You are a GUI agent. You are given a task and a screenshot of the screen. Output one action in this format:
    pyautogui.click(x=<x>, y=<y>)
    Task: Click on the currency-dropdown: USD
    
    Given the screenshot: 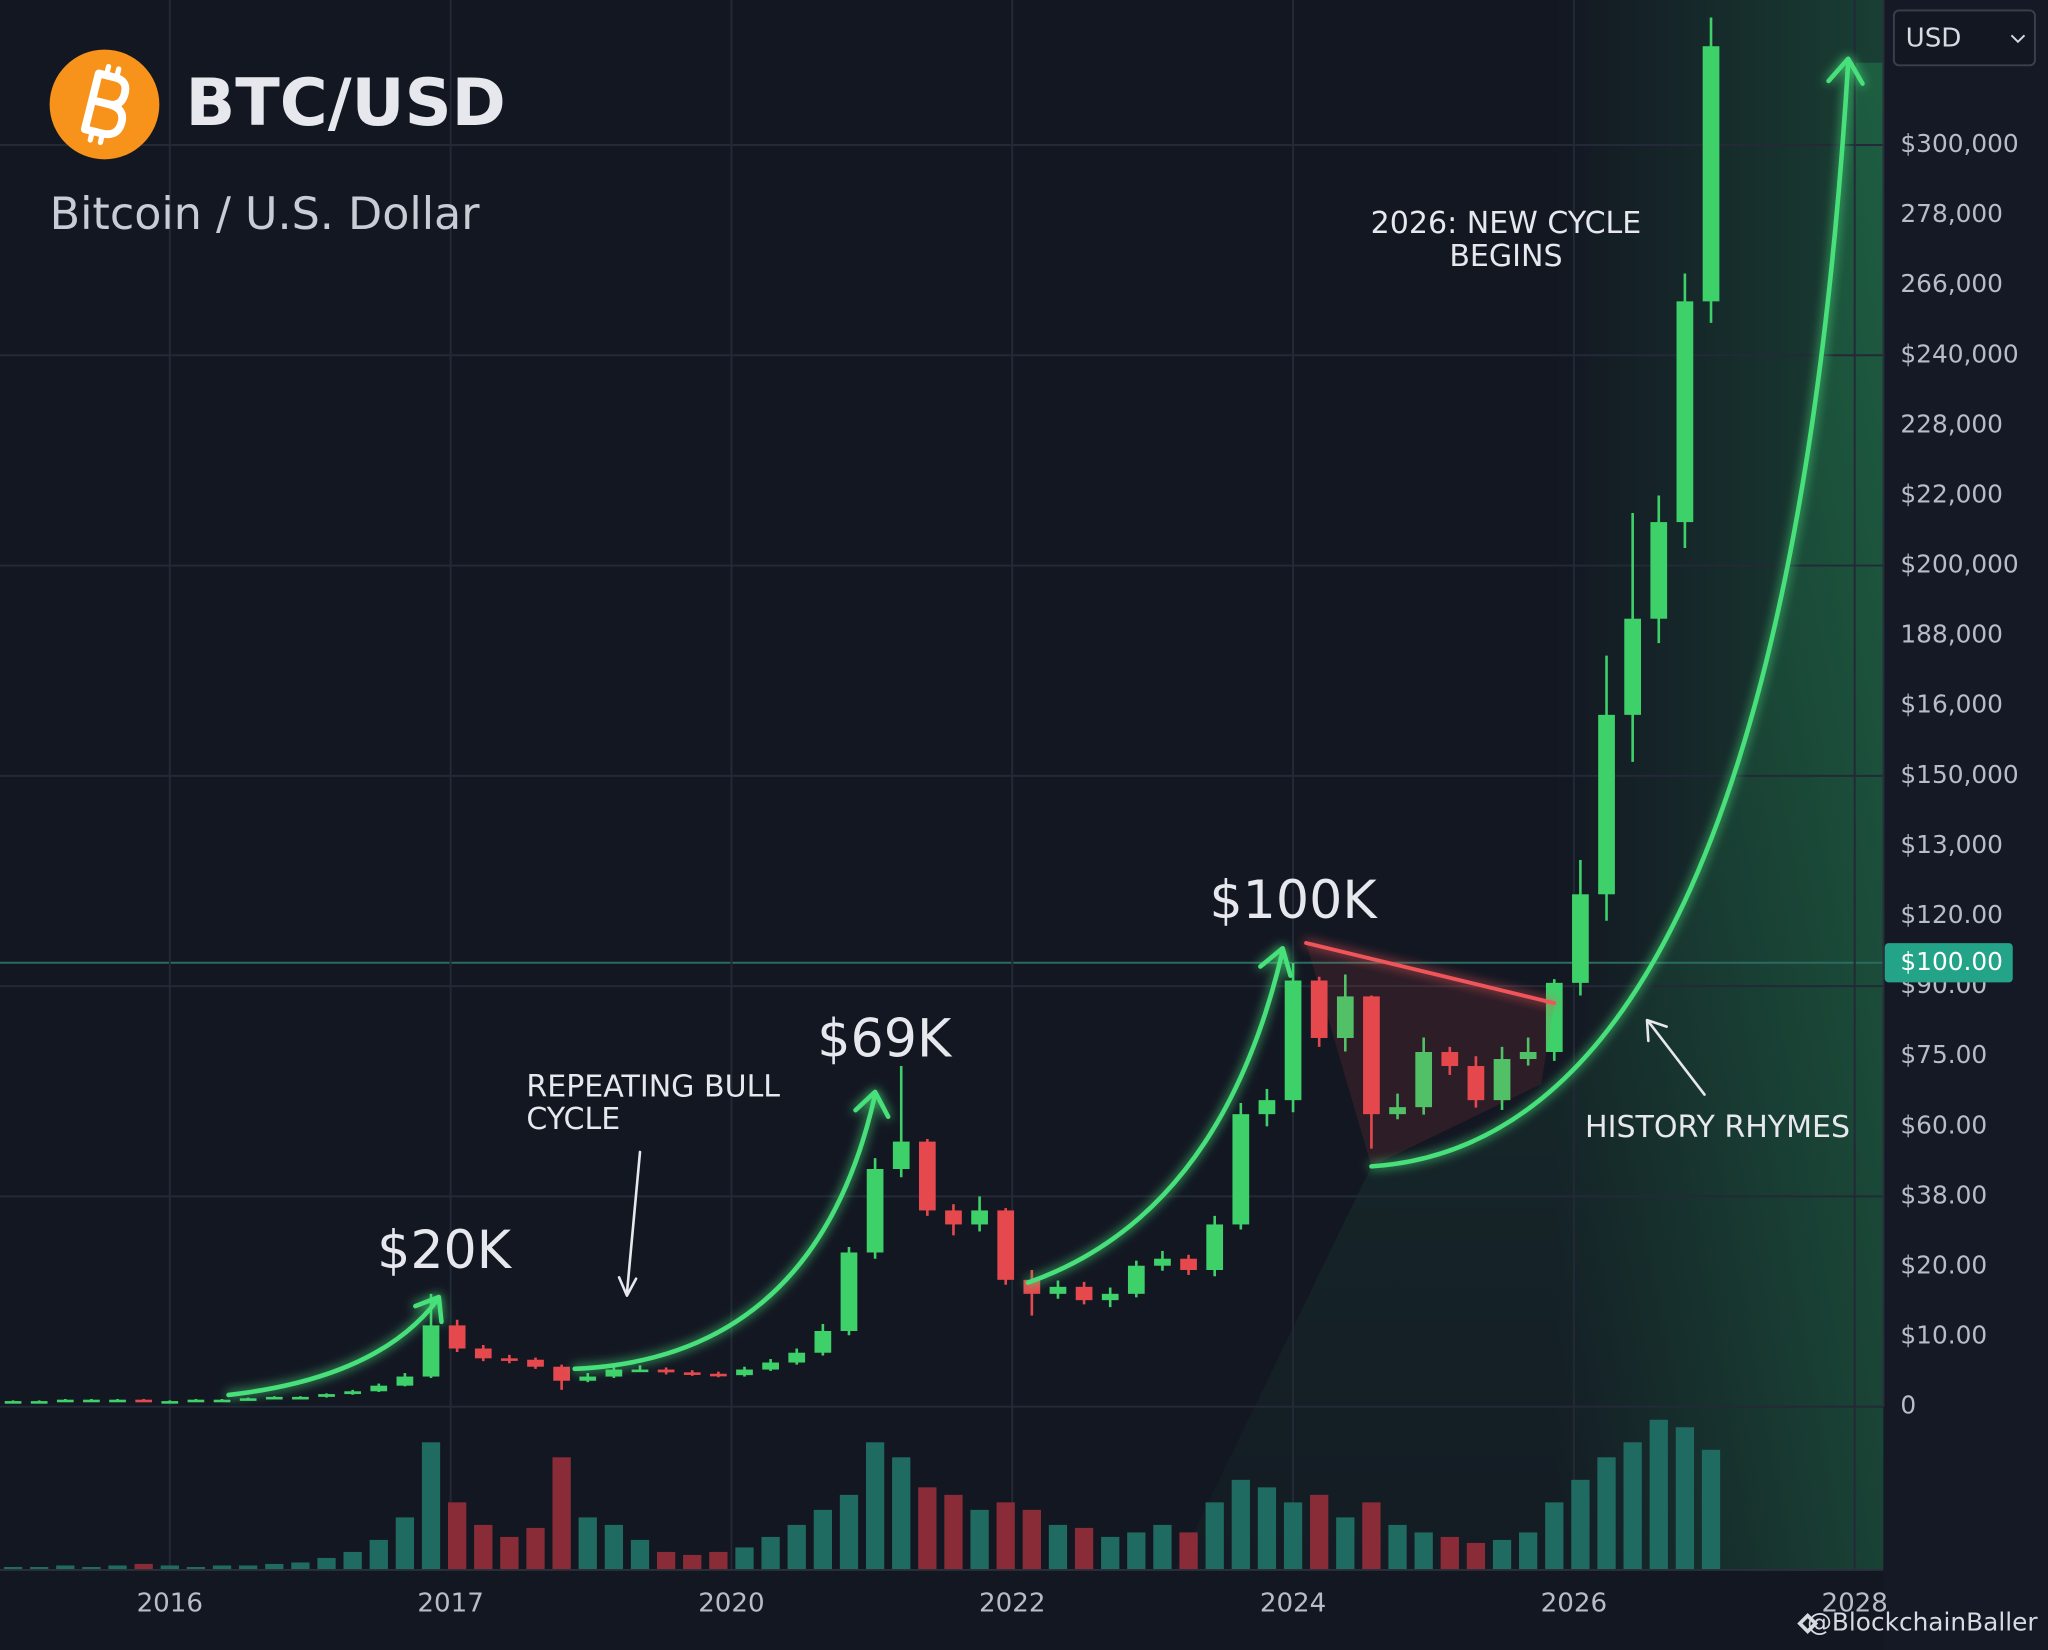 What is the action you would take?
    pyautogui.click(x=1964, y=38)
    